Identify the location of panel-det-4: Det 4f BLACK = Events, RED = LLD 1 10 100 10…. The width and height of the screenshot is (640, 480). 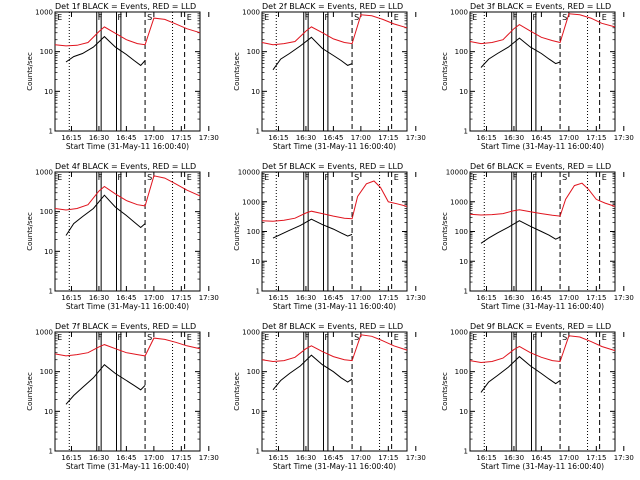
(122, 236).